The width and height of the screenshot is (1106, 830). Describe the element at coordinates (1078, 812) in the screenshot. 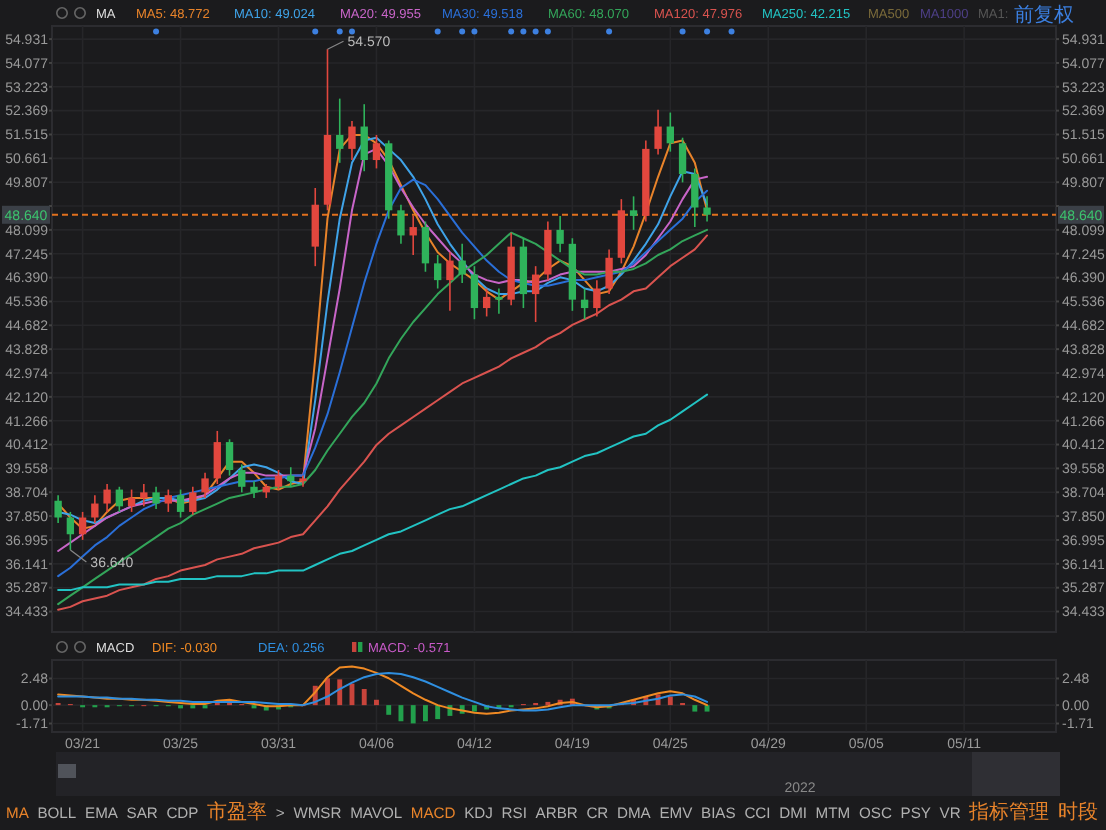

I see `text: 时段` at that location.